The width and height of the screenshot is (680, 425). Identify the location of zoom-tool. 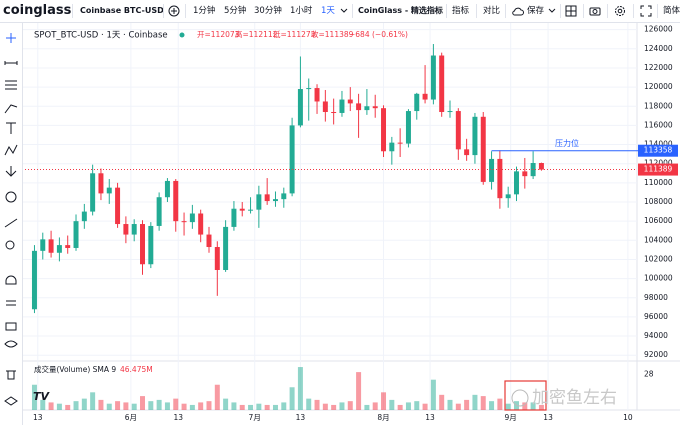
(10, 245).